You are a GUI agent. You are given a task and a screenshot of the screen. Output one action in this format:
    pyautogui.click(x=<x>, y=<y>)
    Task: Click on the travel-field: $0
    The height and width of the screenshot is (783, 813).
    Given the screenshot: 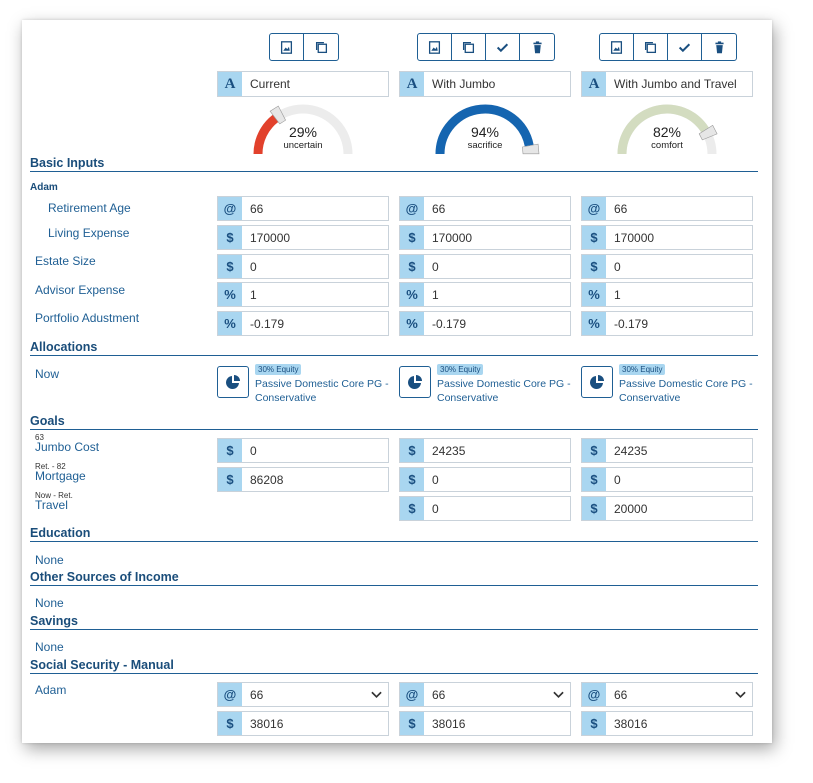 What is the action you would take?
    pyautogui.click(x=485, y=508)
    